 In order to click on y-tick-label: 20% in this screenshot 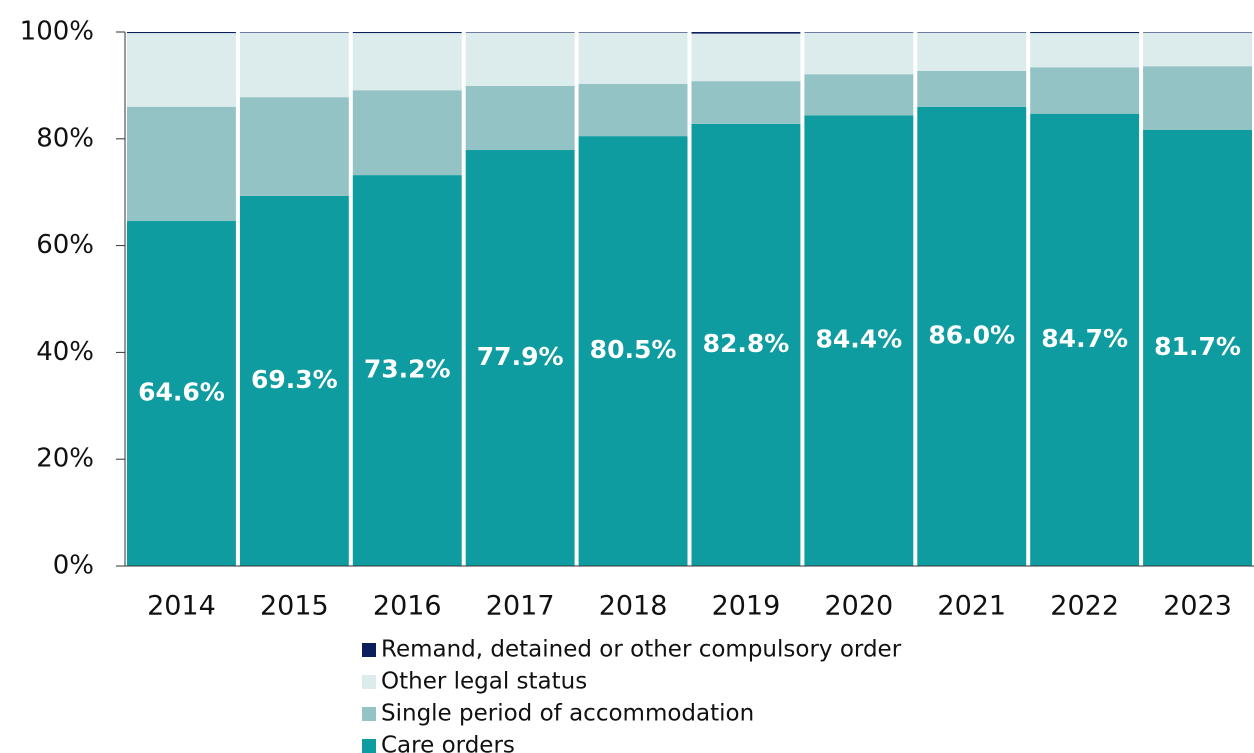, I will do `click(65, 459)`.